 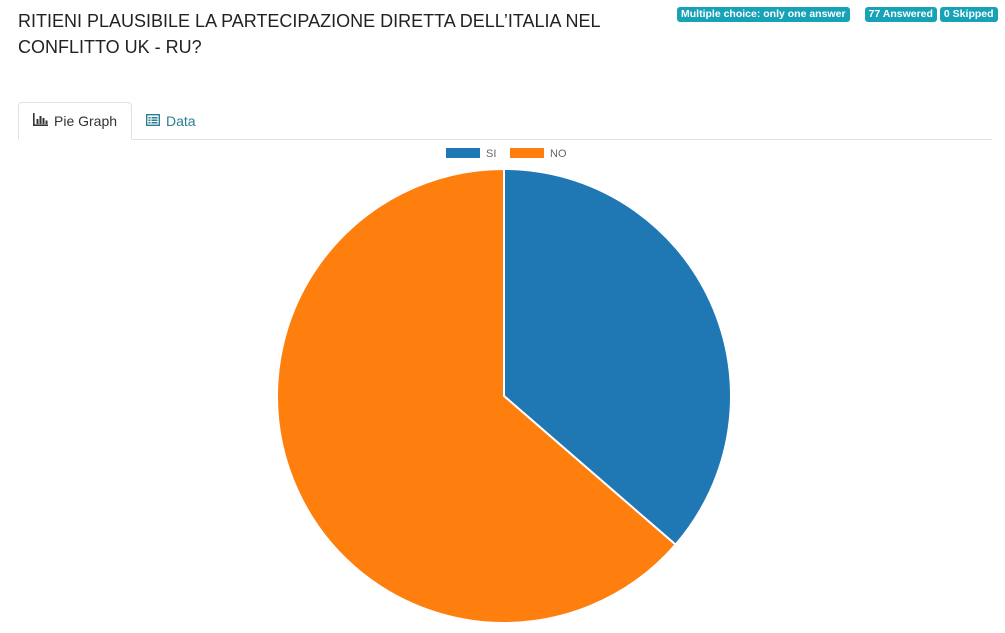 I want to click on legend-swatch-si, so click(x=463, y=153).